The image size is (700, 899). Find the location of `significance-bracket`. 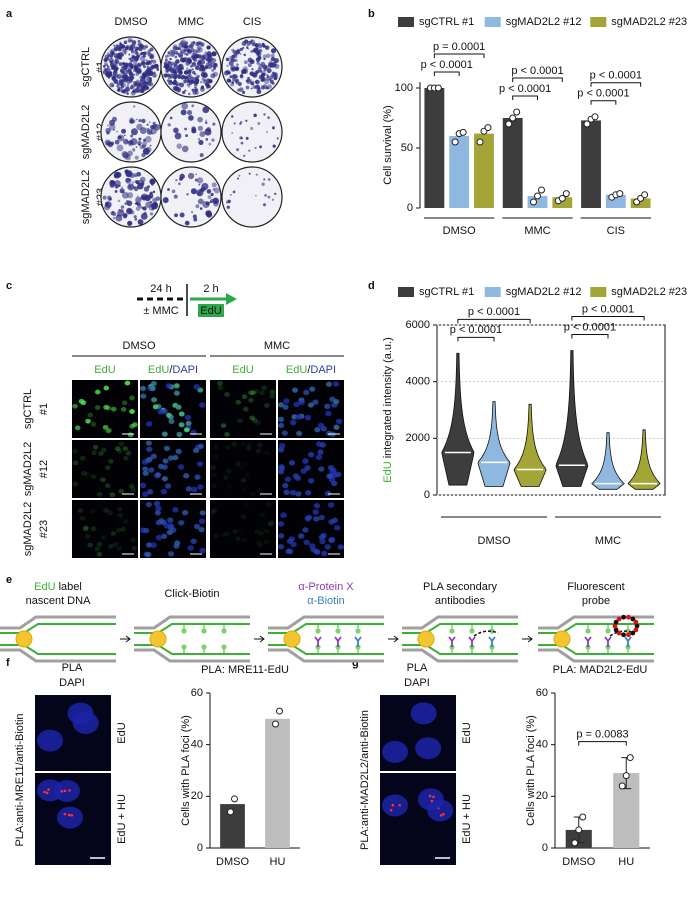

significance-bracket is located at coordinates (603, 102).